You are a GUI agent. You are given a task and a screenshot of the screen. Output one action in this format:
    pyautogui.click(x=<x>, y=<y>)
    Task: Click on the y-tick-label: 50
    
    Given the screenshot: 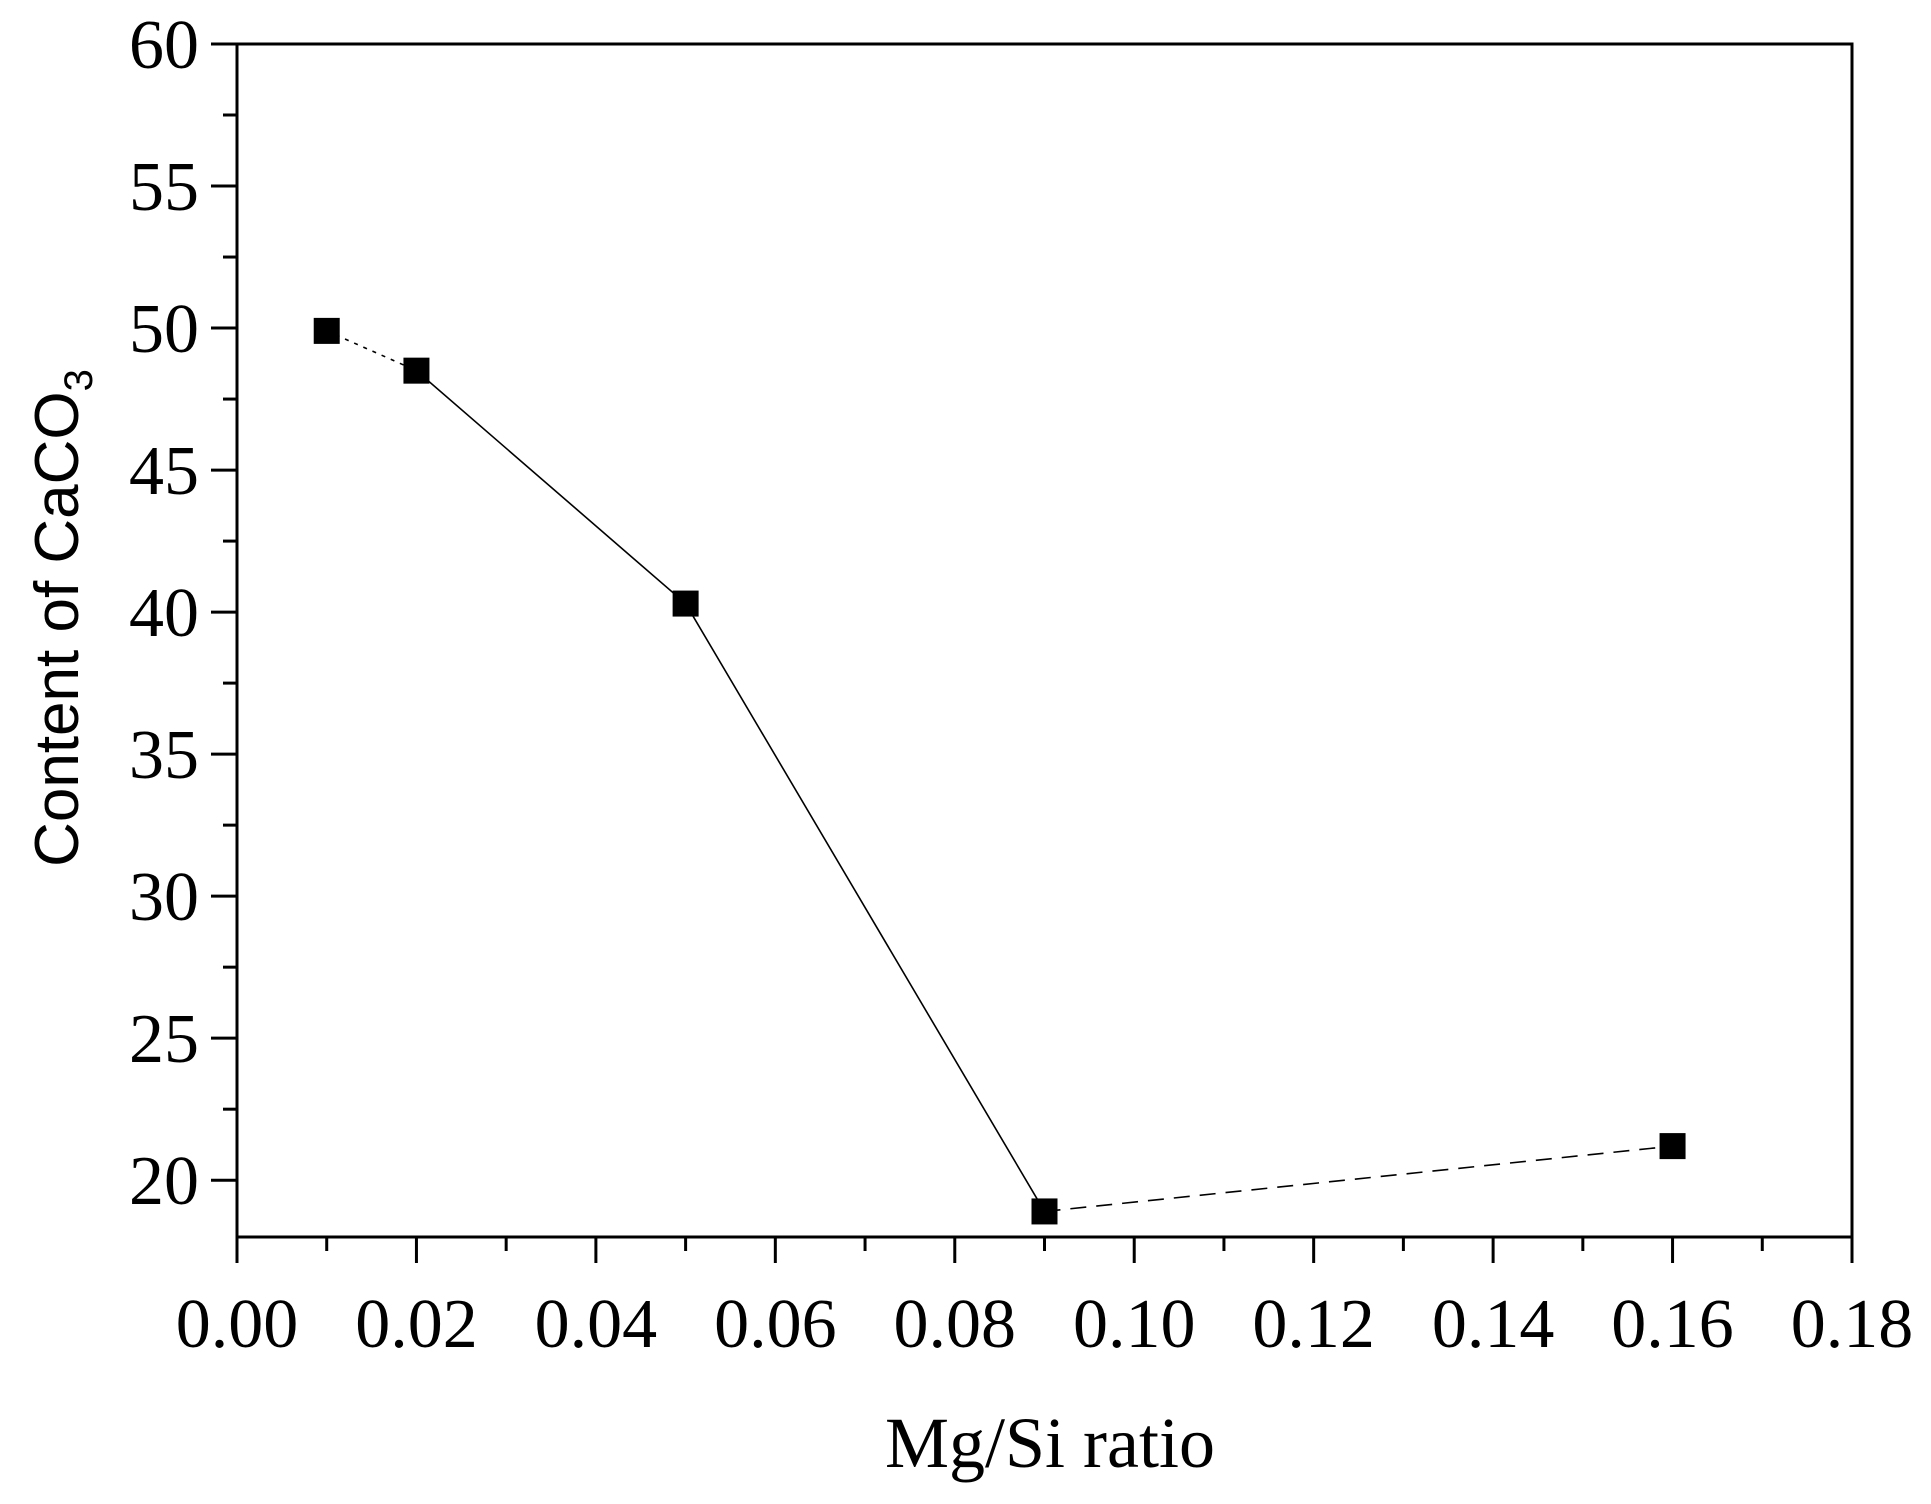 What is the action you would take?
    pyautogui.click(x=164, y=329)
    